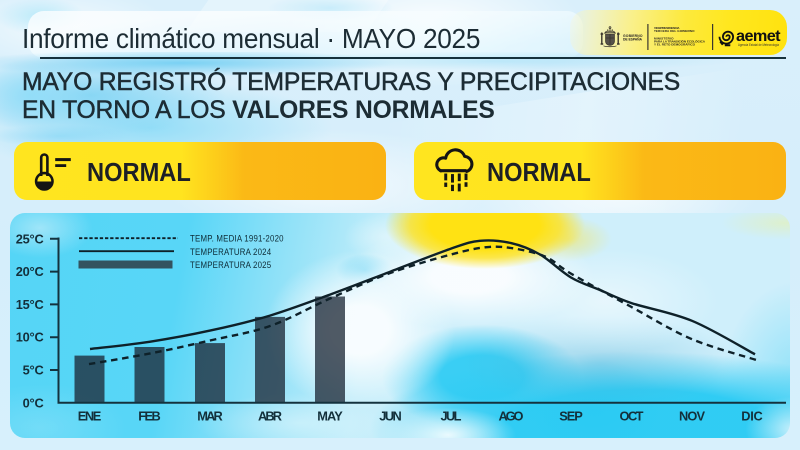  I want to click on svg-text: NOV, so click(692, 416).